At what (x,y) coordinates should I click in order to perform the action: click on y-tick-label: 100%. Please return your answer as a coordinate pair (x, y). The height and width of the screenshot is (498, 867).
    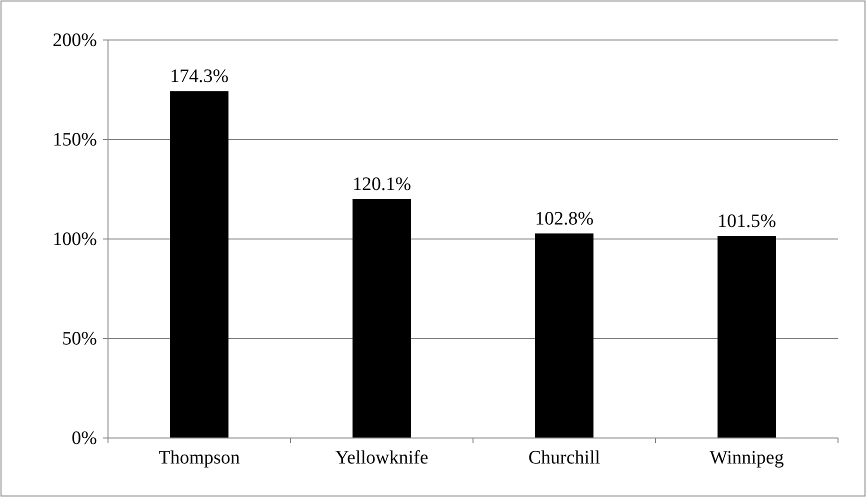
    Looking at the image, I should click on (75, 239).